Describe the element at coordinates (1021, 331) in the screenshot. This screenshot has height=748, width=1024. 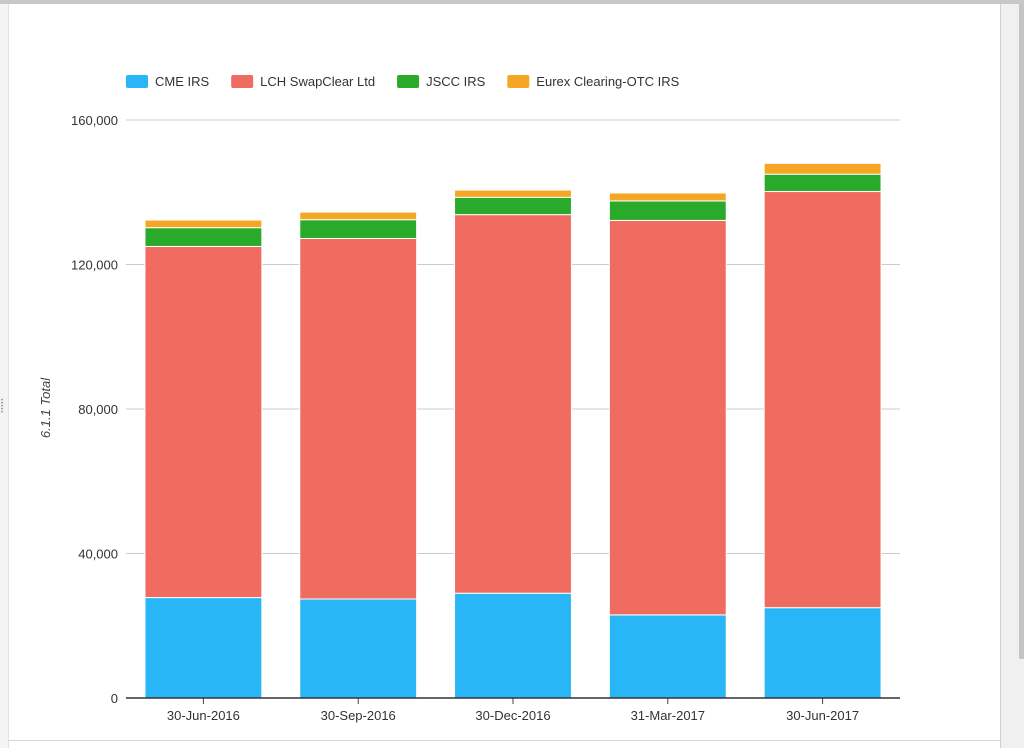
I see `scrollbar` at that location.